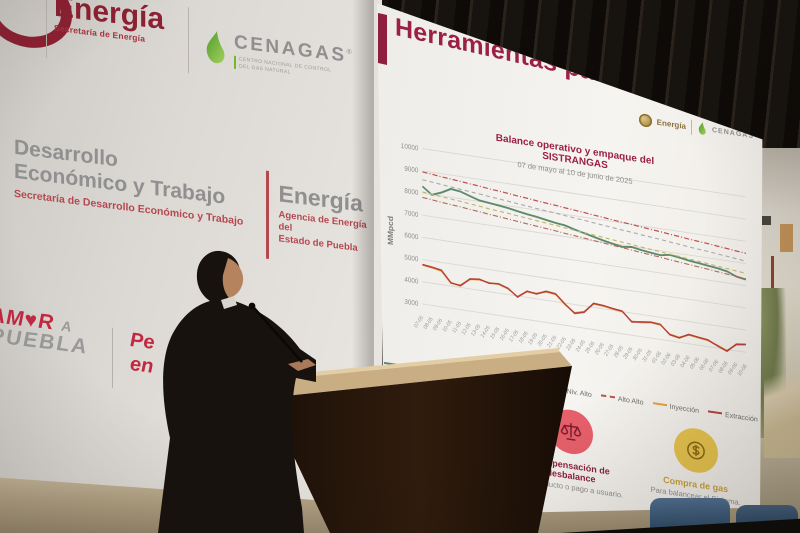 The height and width of the screenshot is (533, 800). What do you see at coordinates (705, 364) in the screenshot?
I see `x-tick-label: 06-06` at bounding box center [705, 364].